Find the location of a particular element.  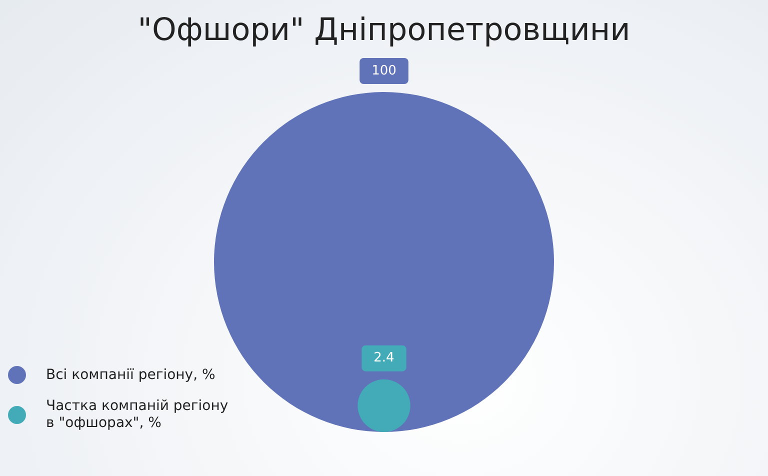

data-label: 2.4 is located at coordinates (384, 358).